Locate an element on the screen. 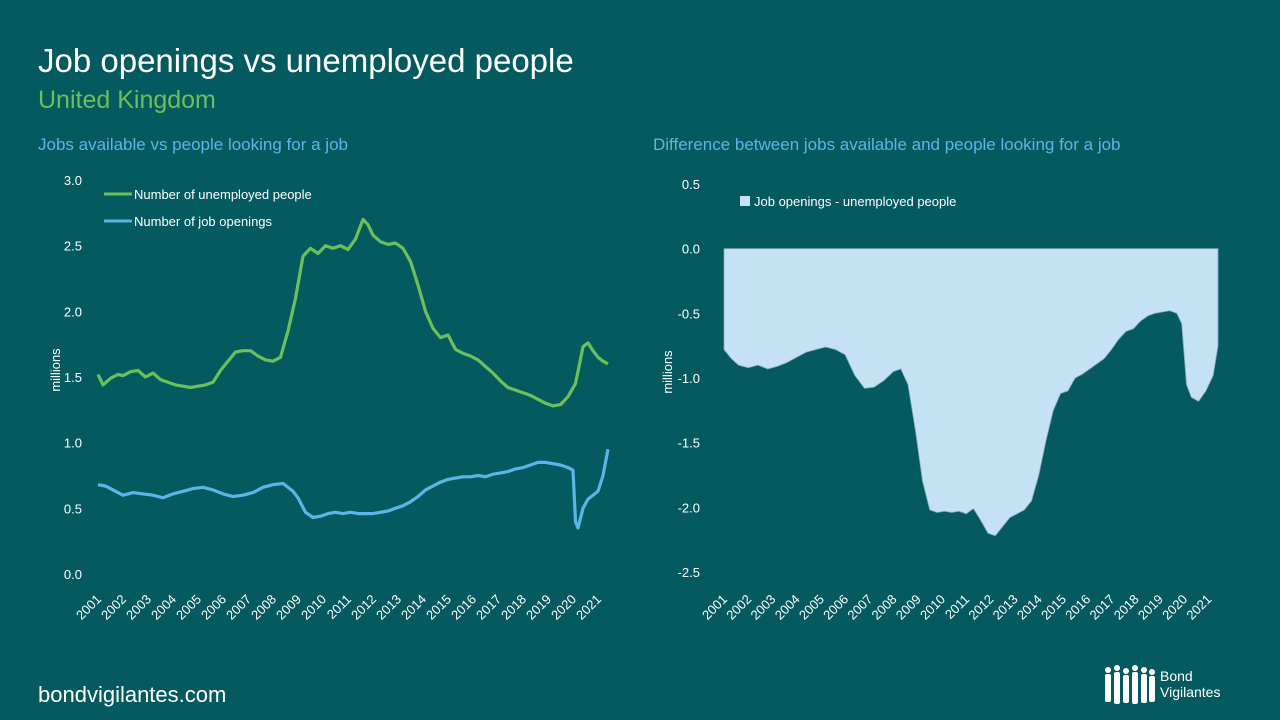 The image size is (1280, 720). left-y-tick-label: 0.0 is located at coordinates (73, 574).